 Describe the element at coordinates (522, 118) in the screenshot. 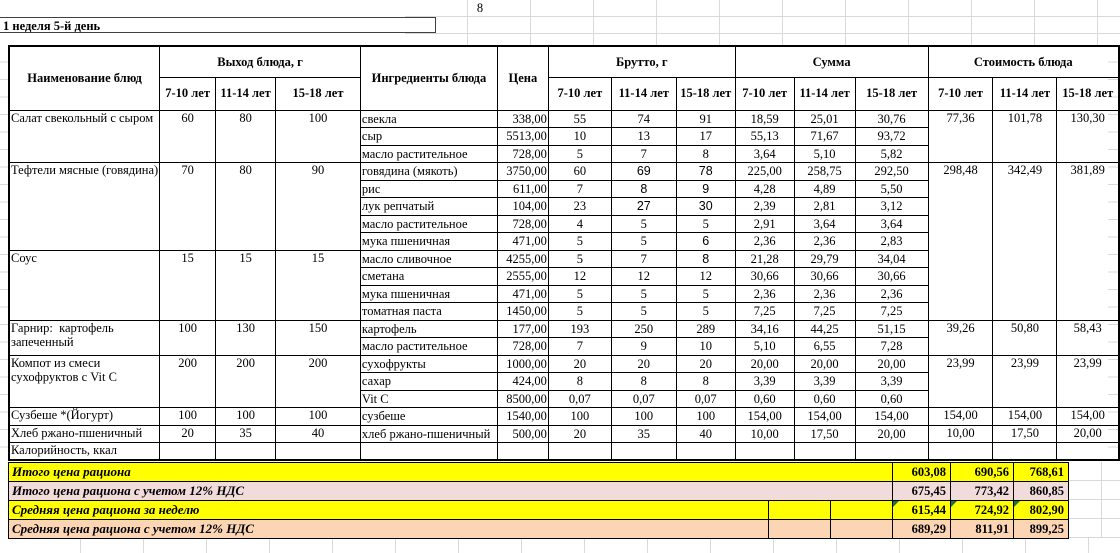

I see `price-cell: 338,00` at that location.